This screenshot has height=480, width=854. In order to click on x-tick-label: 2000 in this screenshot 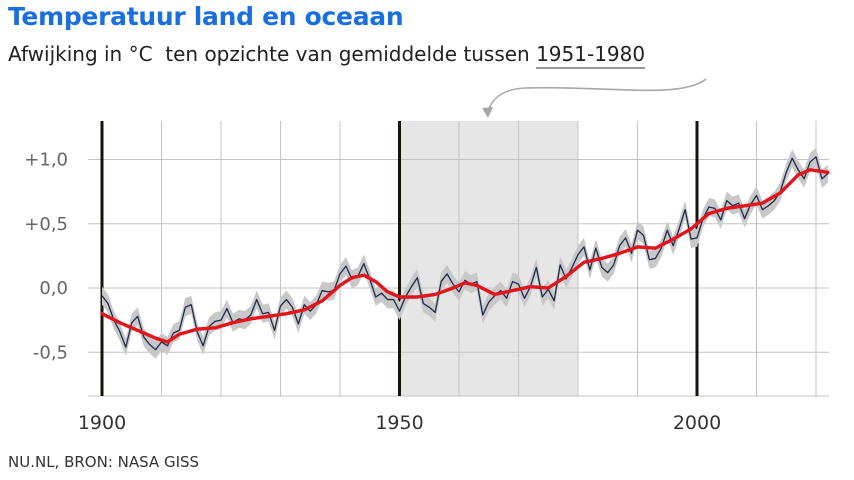, I will do `click(697, 423)`.